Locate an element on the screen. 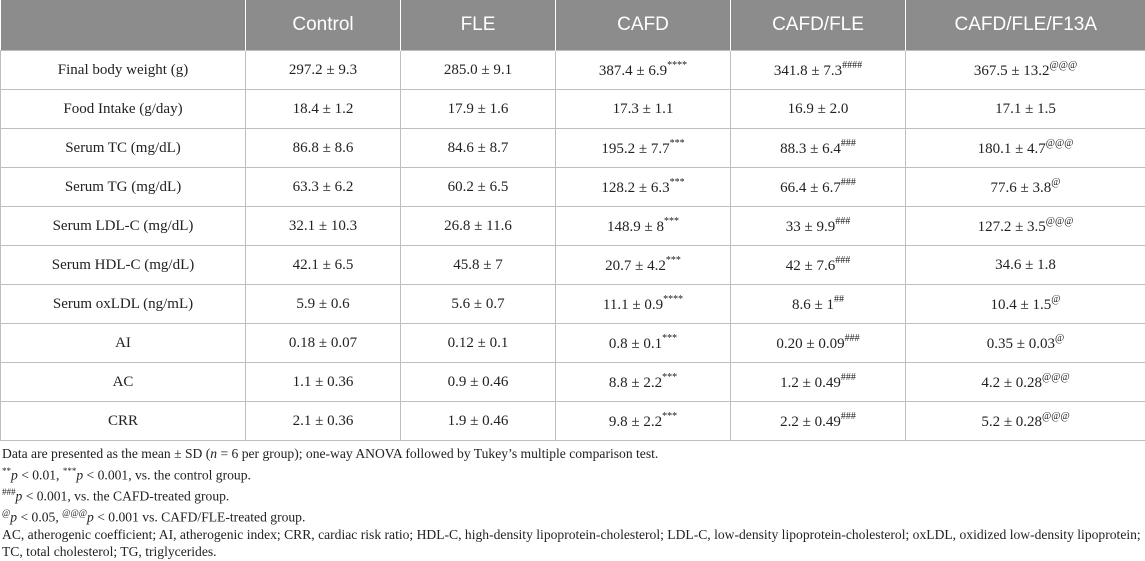  row-label: AC is located at coordinates (123, 382).